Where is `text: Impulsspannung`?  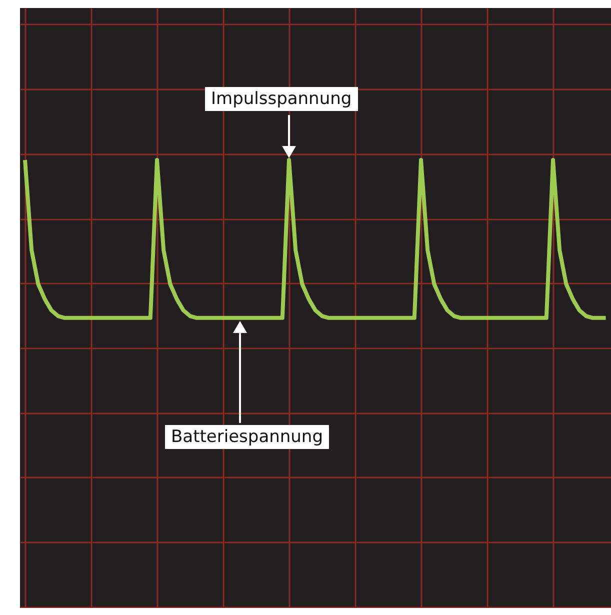 text: Impulsspannung is located at coordinates (281, 99).